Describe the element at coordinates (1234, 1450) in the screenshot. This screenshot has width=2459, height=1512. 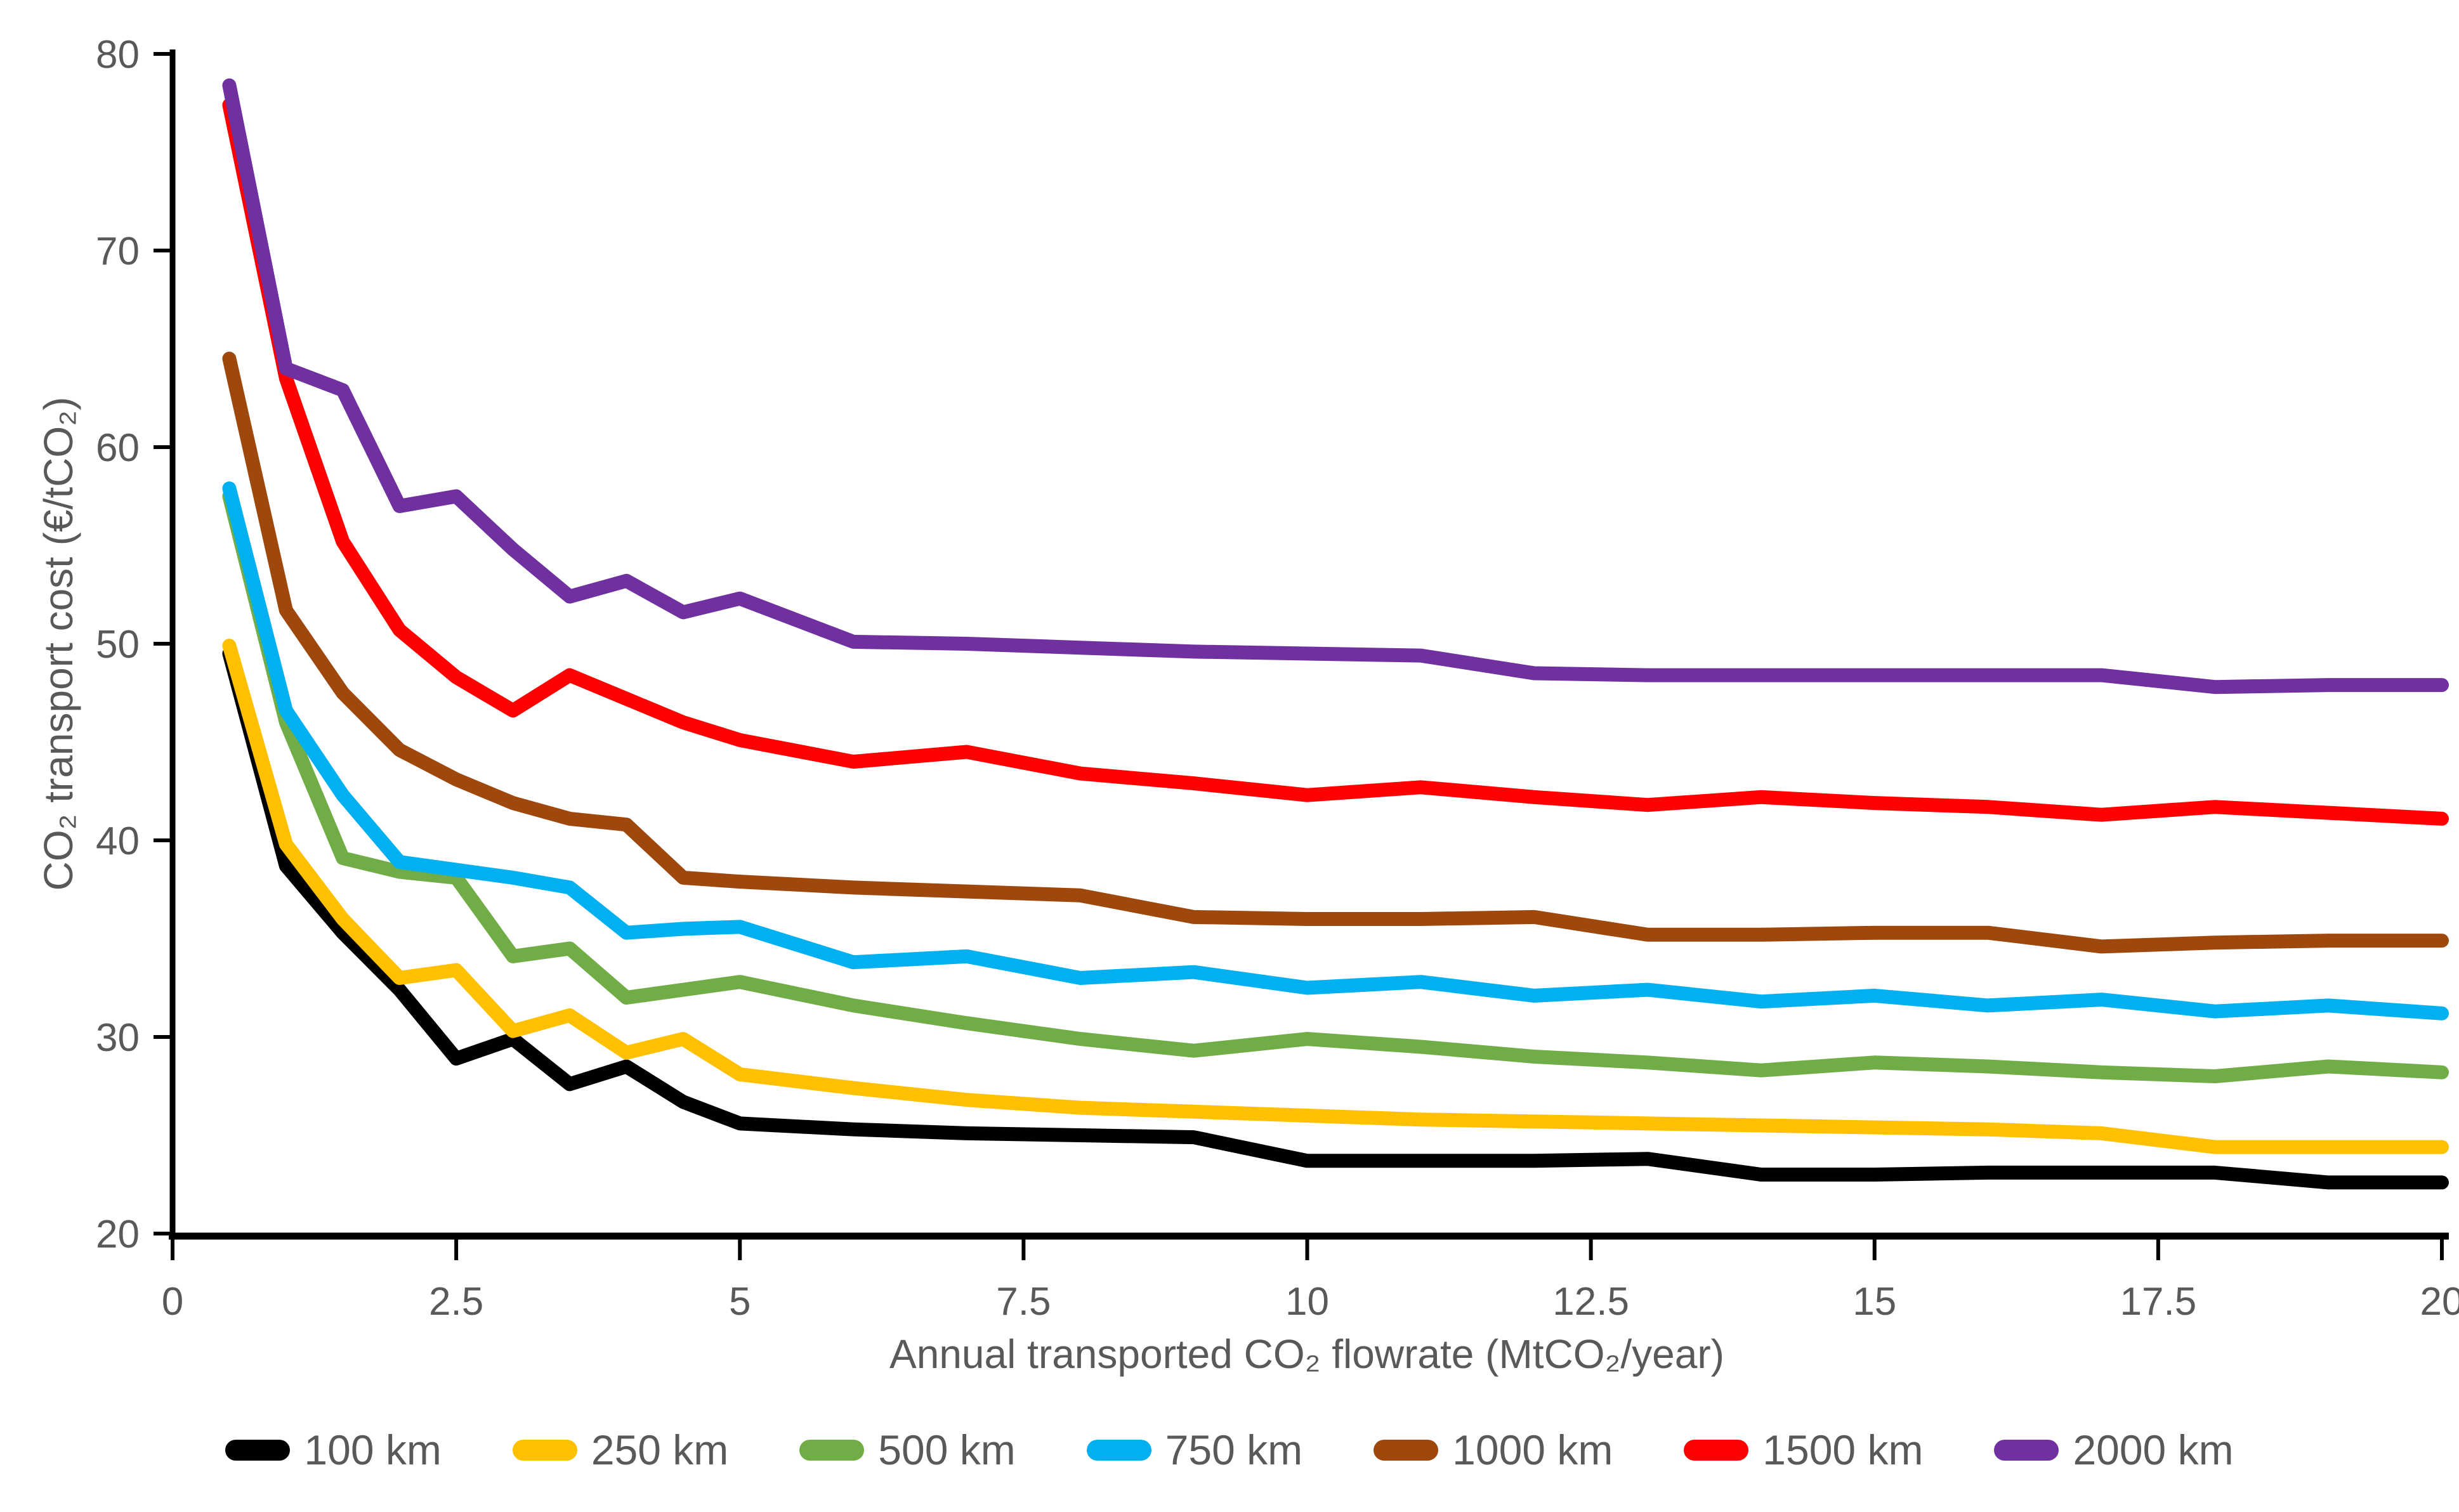
I see `legend-label: 750 km` at that location.